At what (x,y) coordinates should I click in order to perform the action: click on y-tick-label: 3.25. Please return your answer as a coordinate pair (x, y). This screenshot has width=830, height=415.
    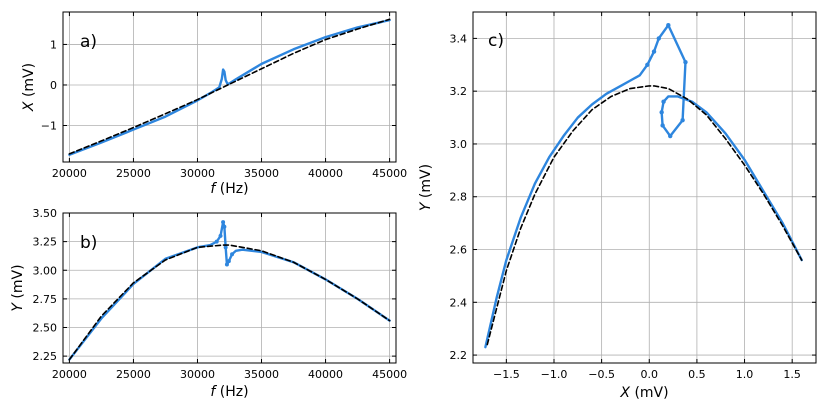
    Looking at the image, I should click on (45, 242).